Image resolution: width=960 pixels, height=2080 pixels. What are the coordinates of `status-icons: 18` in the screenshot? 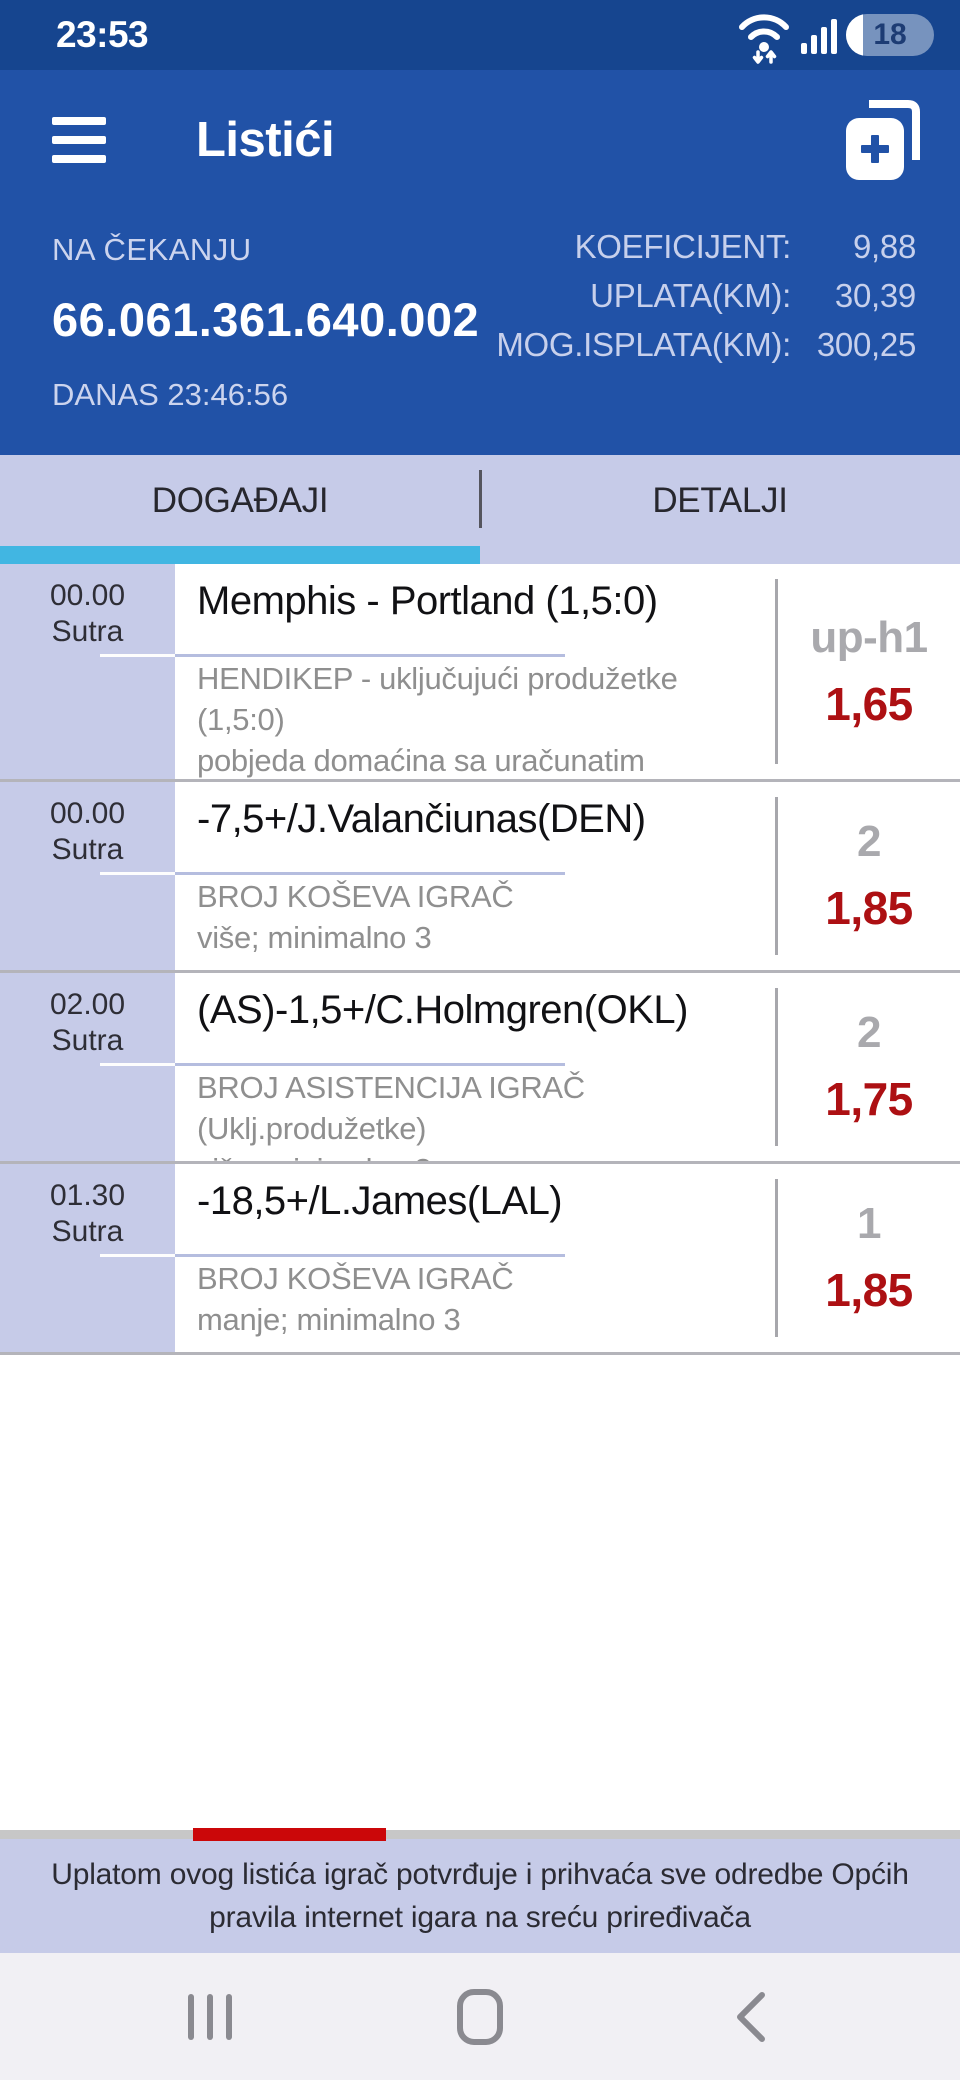 It's located at (835, 35).